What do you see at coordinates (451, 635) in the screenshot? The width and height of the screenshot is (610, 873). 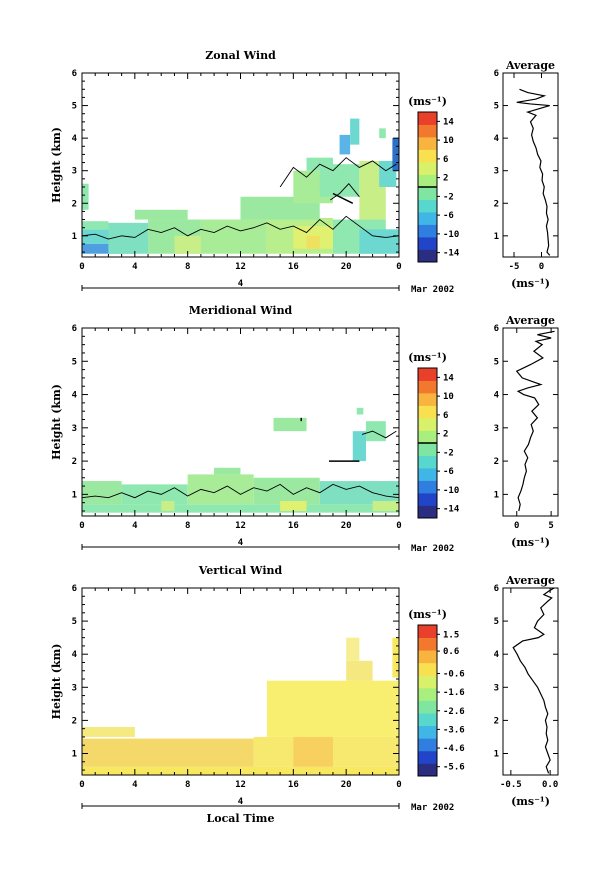 I see `colorbar-tick-label: 1.5` at bounding box center [451, 635].